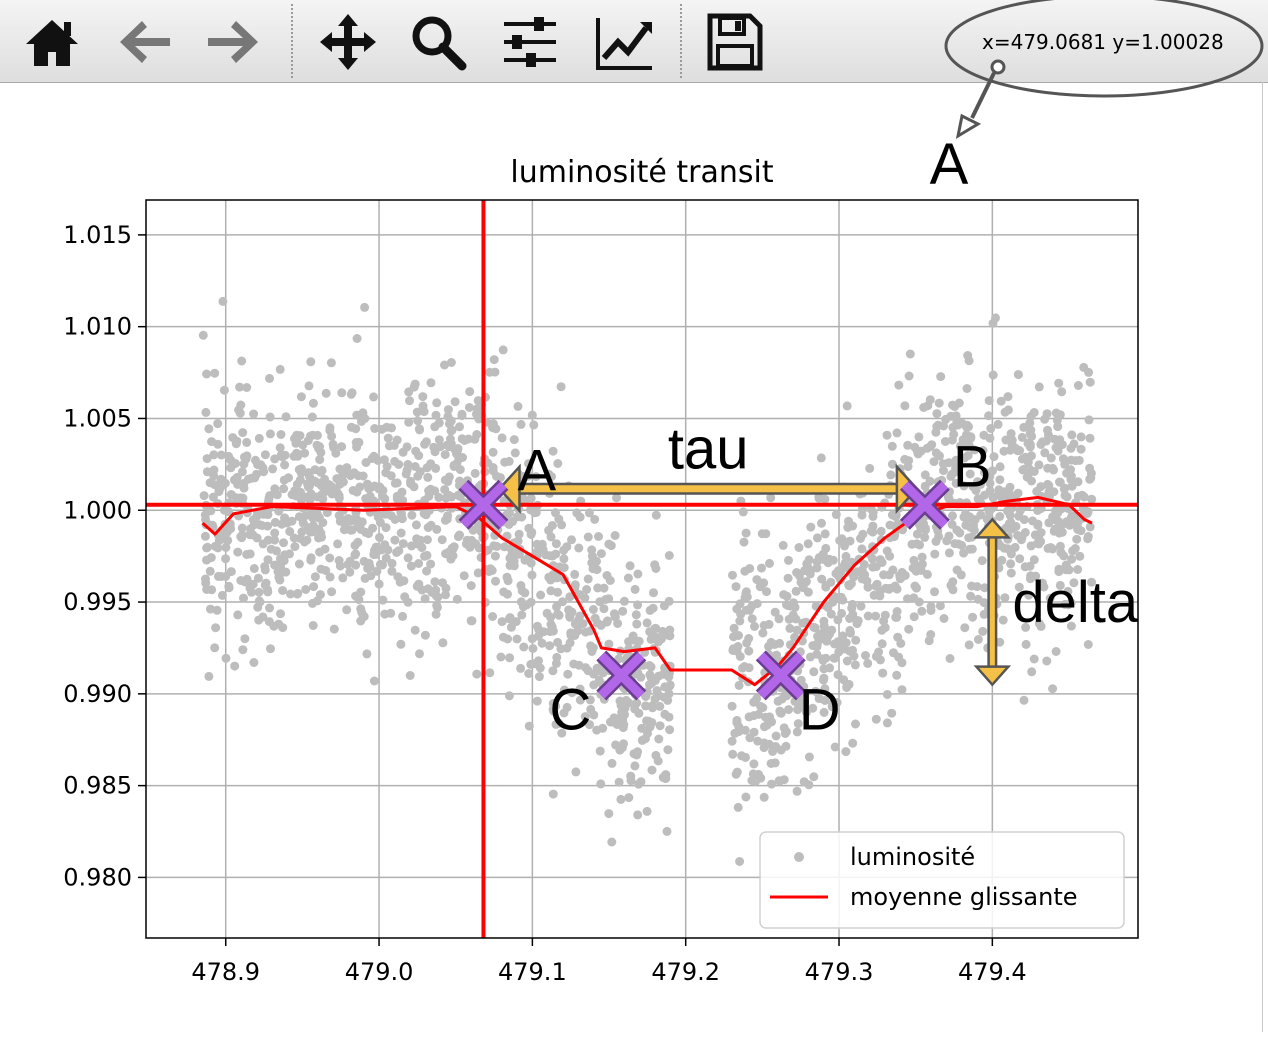 Image resolution: width=1268 pixels, height=1038 pixels. What do you see at coordinates (97, 877) in the screenshot?
I see `y-tick-label: 0.980` at bounding box center [97, 877].